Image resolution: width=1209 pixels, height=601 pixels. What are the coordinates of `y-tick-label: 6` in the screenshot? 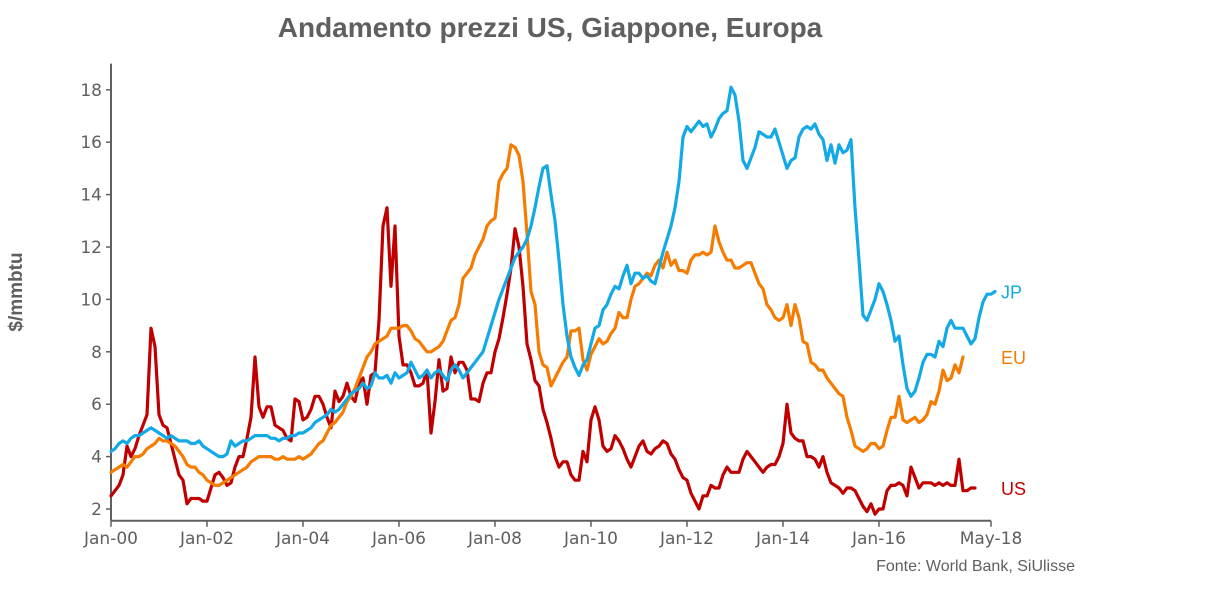 It's located at (96, 405).